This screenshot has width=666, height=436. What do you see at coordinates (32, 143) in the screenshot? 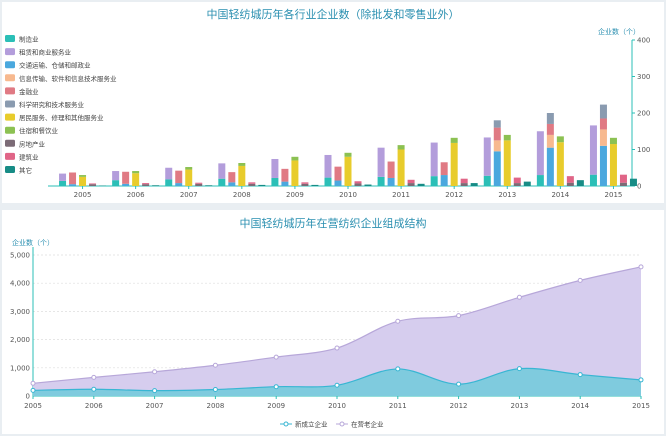
I see `legend-label: 房地产业` at bounding box center [32, 143].